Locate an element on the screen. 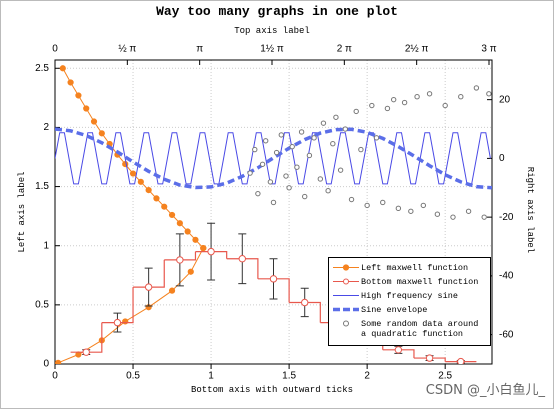  x-tick-label: 0.5 is located at coordinates (133, 376).